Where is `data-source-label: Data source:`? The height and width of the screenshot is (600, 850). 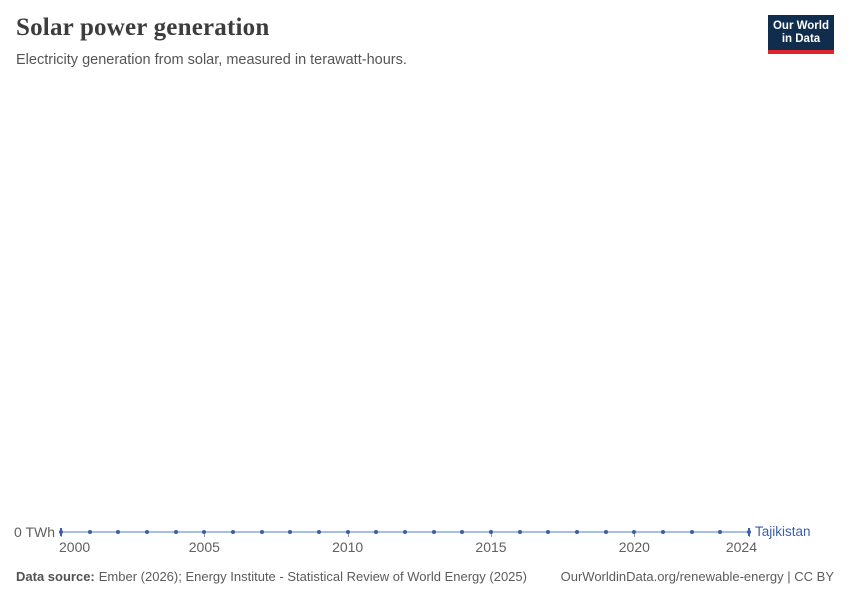
data-source-label: Data source: is located at coordinates (55, 576).